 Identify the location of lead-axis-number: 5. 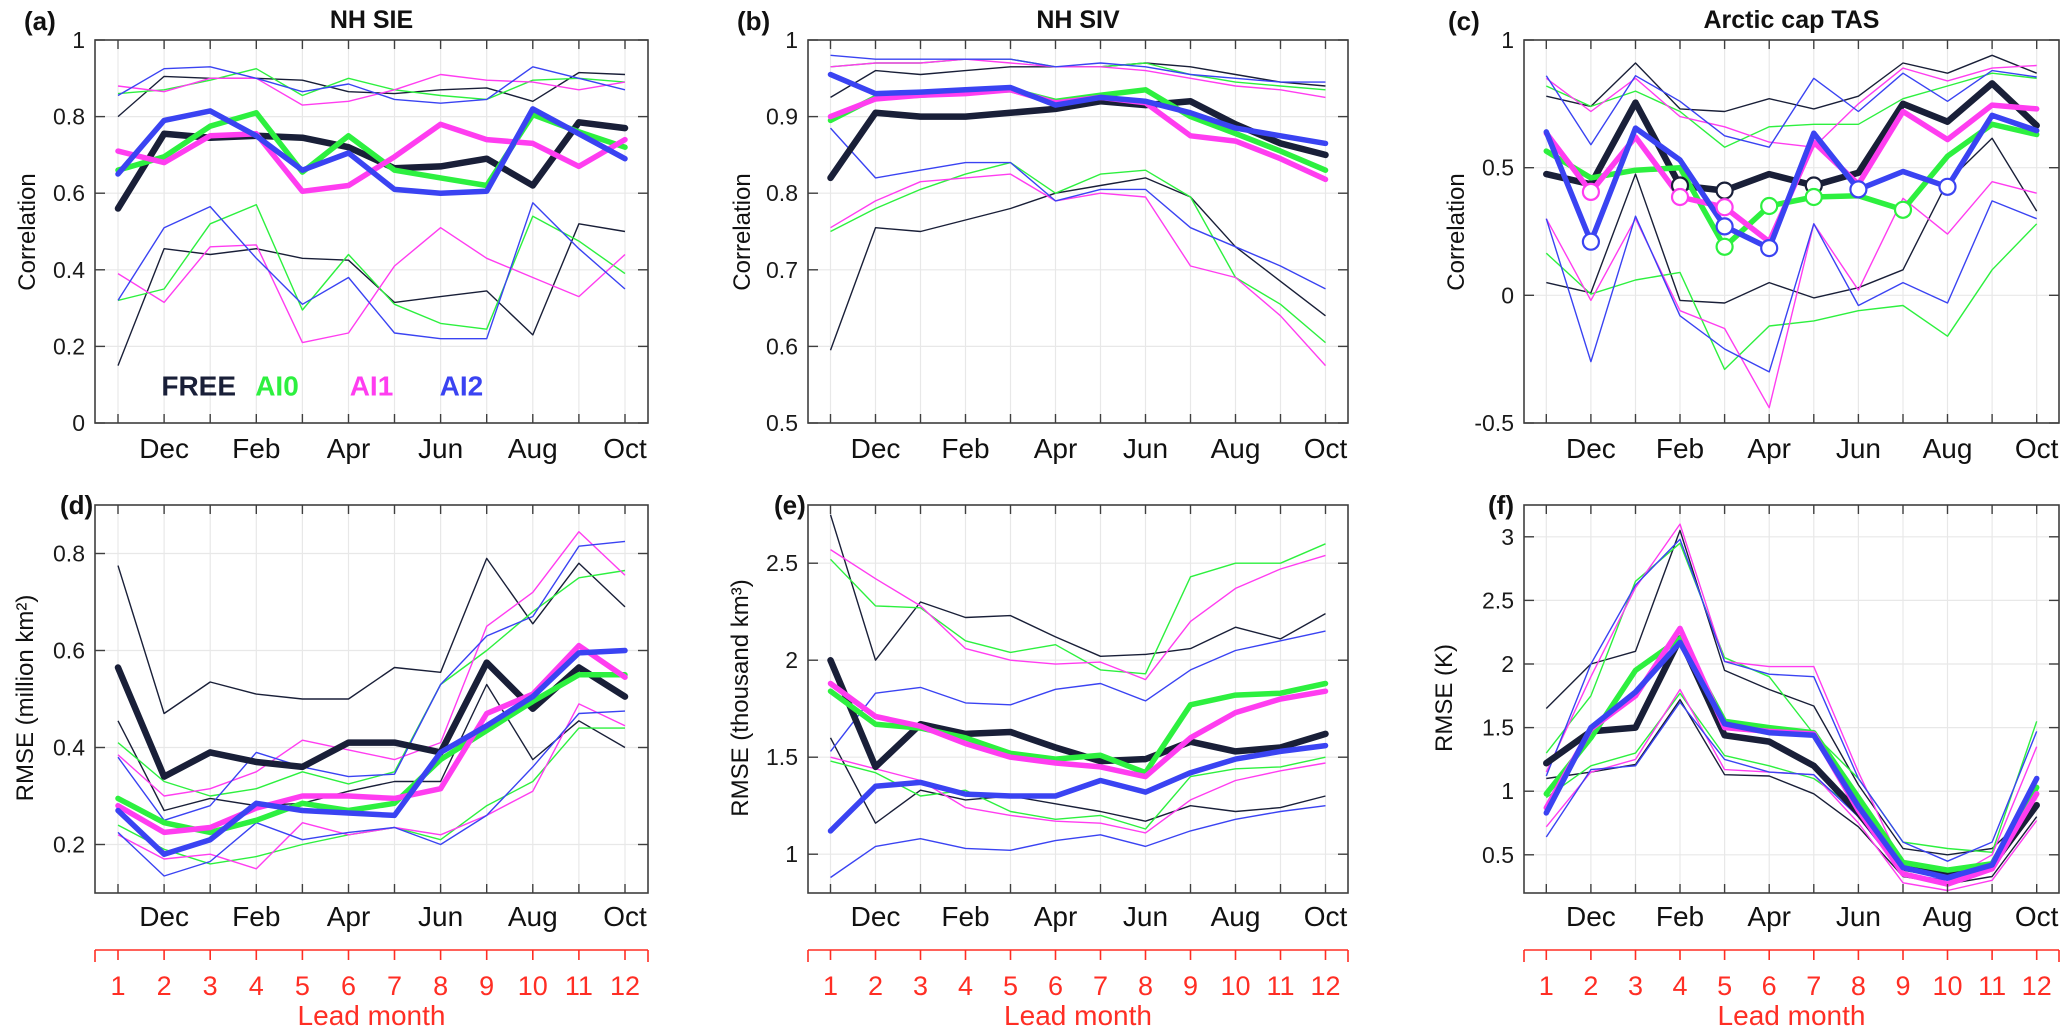
(1724, 986).